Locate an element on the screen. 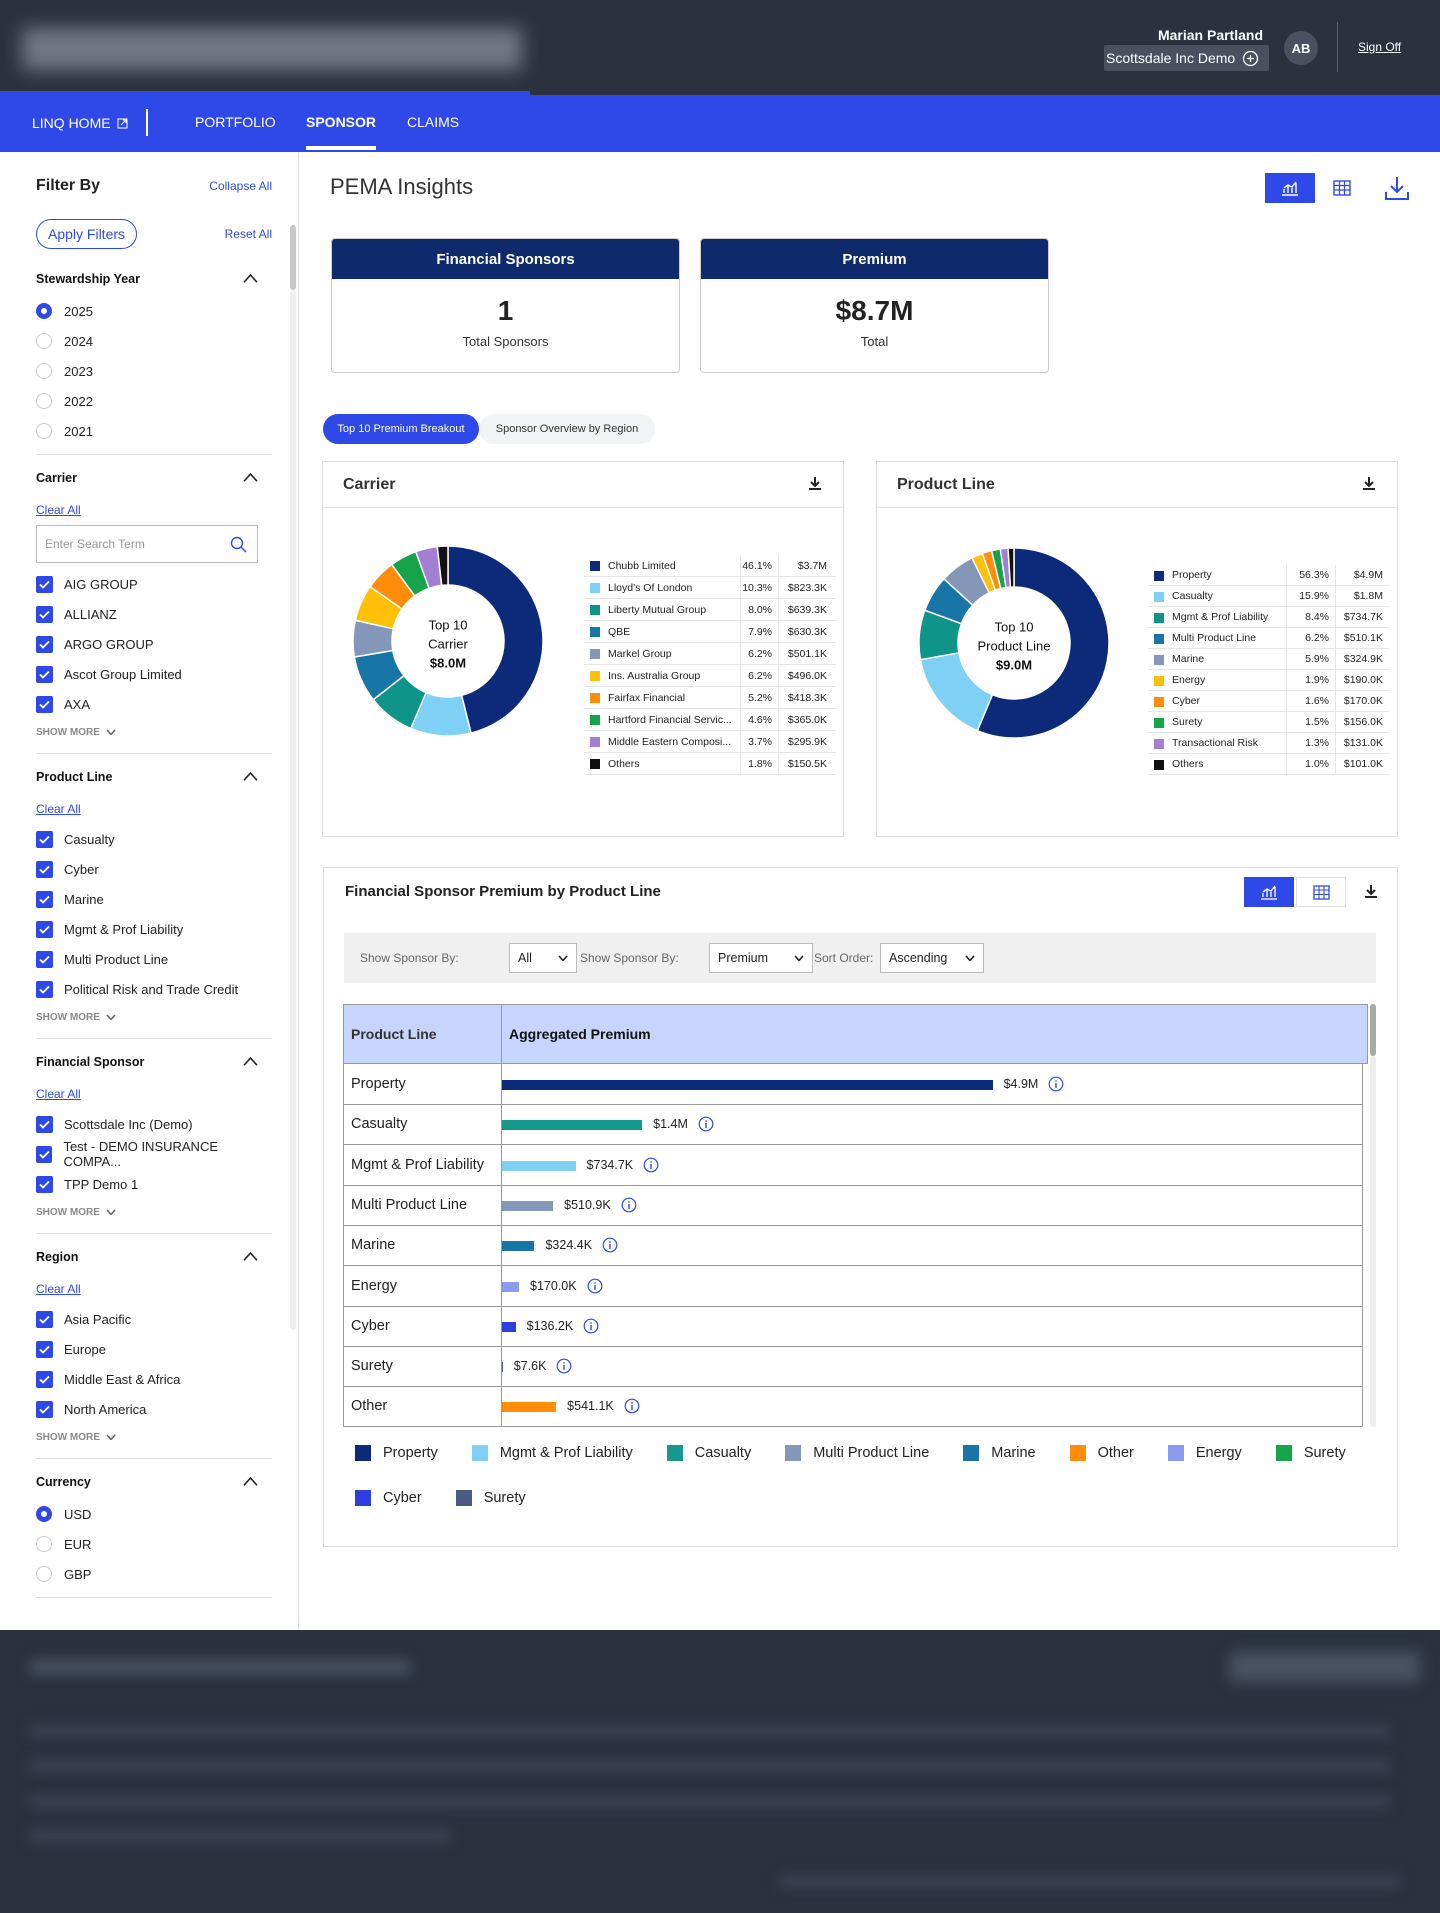 The height and width of the screenshot is (1913, 1440). filter-option: EUR is located at coordinates (154, 1544).